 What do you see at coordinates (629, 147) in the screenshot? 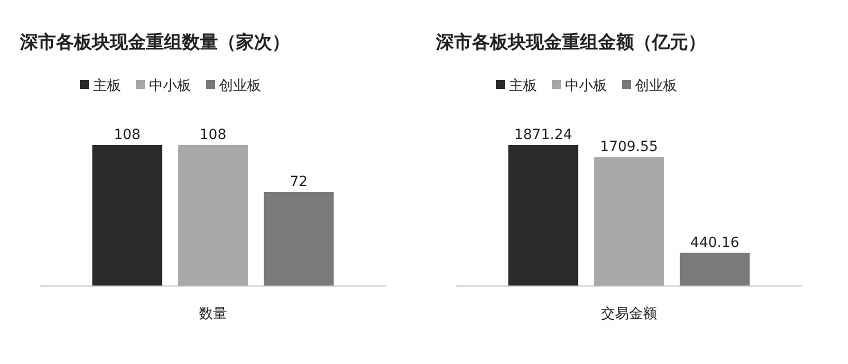
I see `data-label: 1709.55` at bounding box center [629, 147].